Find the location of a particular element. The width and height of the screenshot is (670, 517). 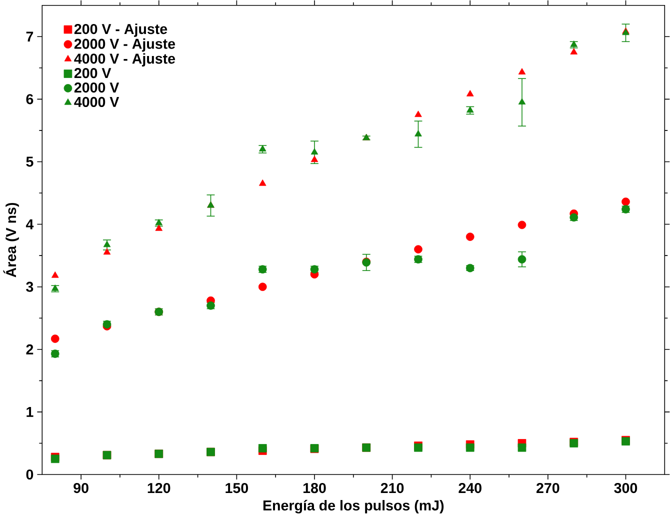

y-tick-label: 1 is located at coordinates (30, 412).